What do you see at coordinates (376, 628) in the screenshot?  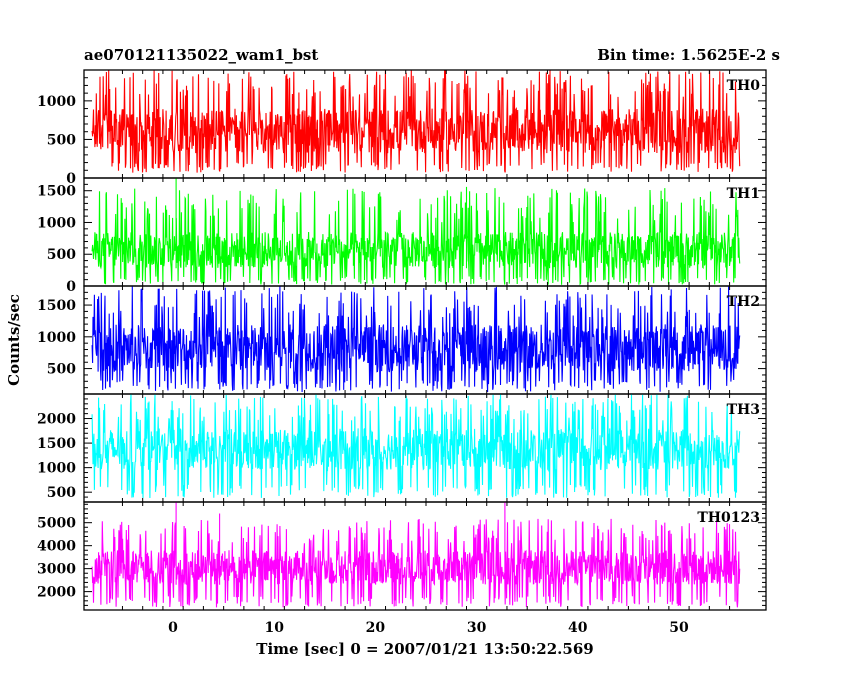 I see `x-tick-label: 20` at bounding box center [376, 628].